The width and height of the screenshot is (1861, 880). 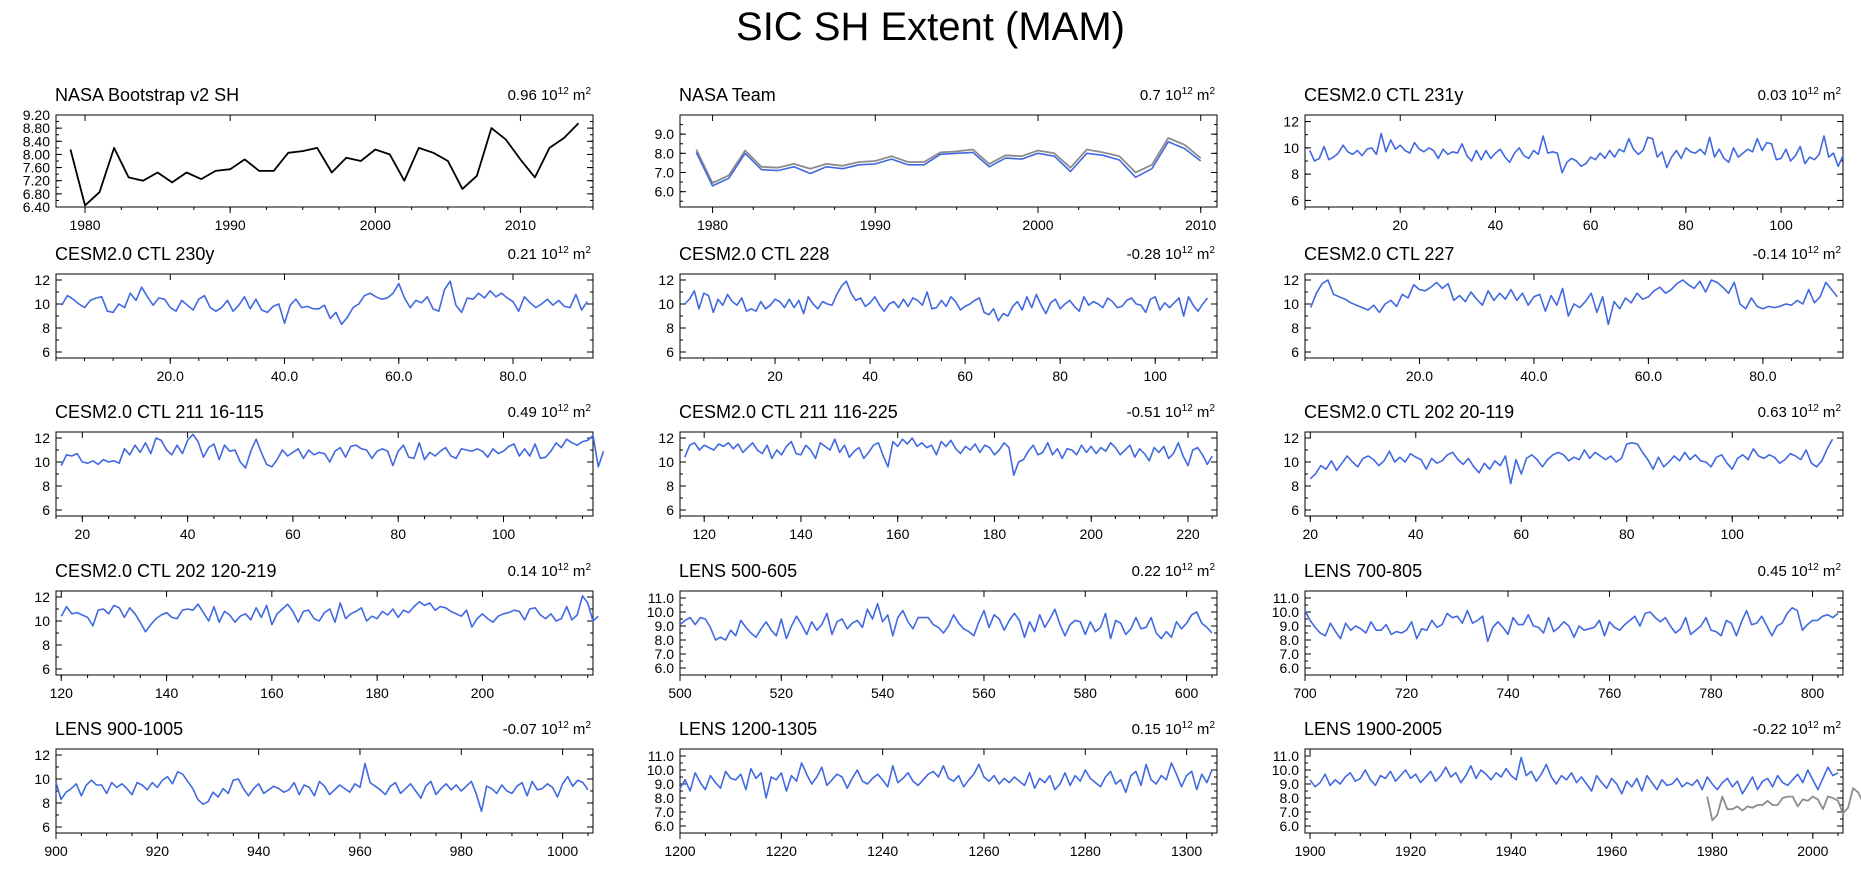 I want to click on panel-lens-1200-1305-xtick-label: 1260, so click(x=983, y=851).